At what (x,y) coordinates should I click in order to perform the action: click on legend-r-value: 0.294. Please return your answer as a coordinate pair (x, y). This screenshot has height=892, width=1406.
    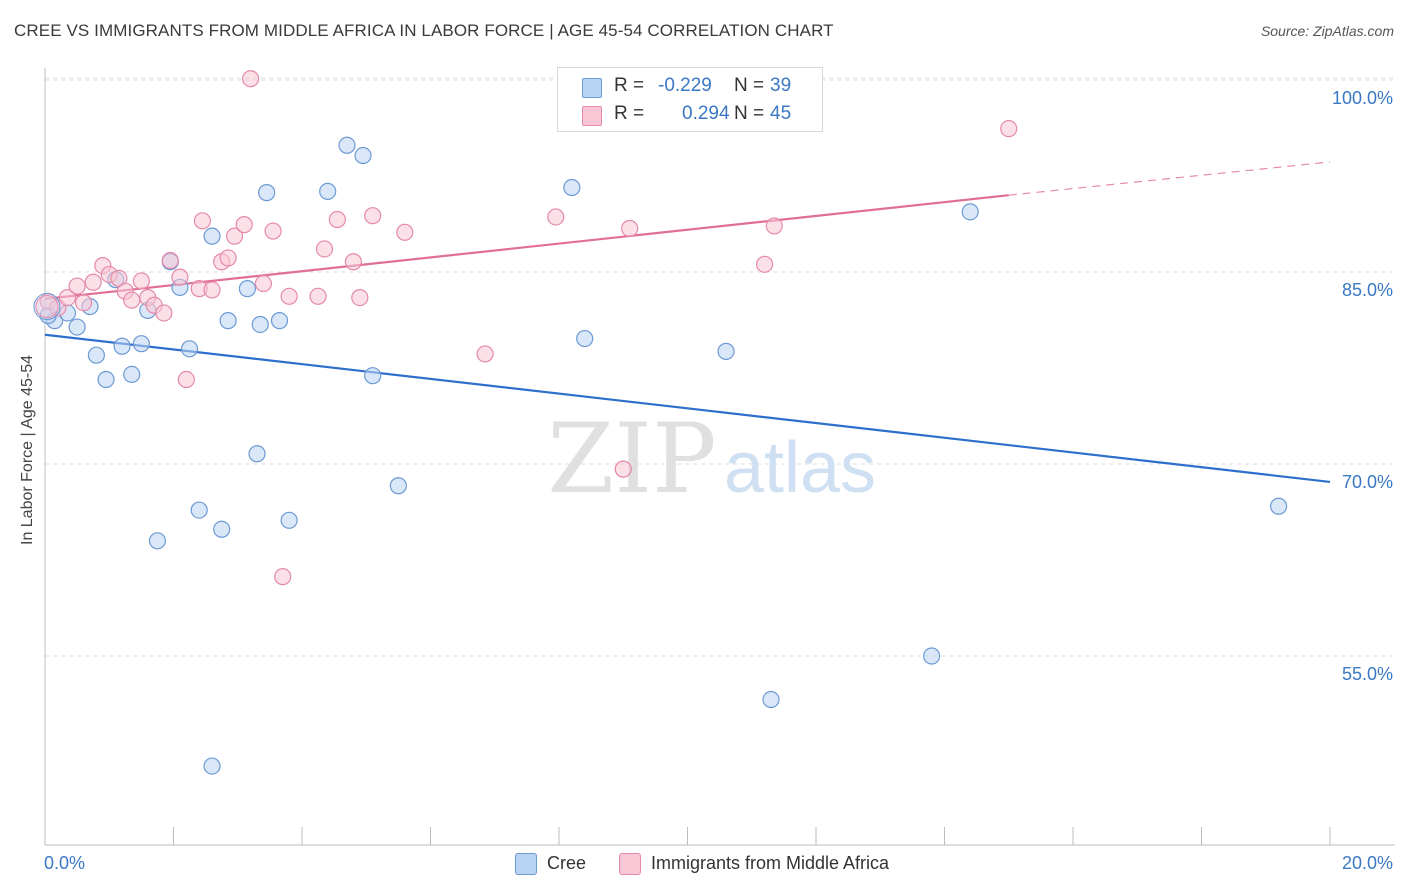
    Looking at the image, I should click on (706, 113).